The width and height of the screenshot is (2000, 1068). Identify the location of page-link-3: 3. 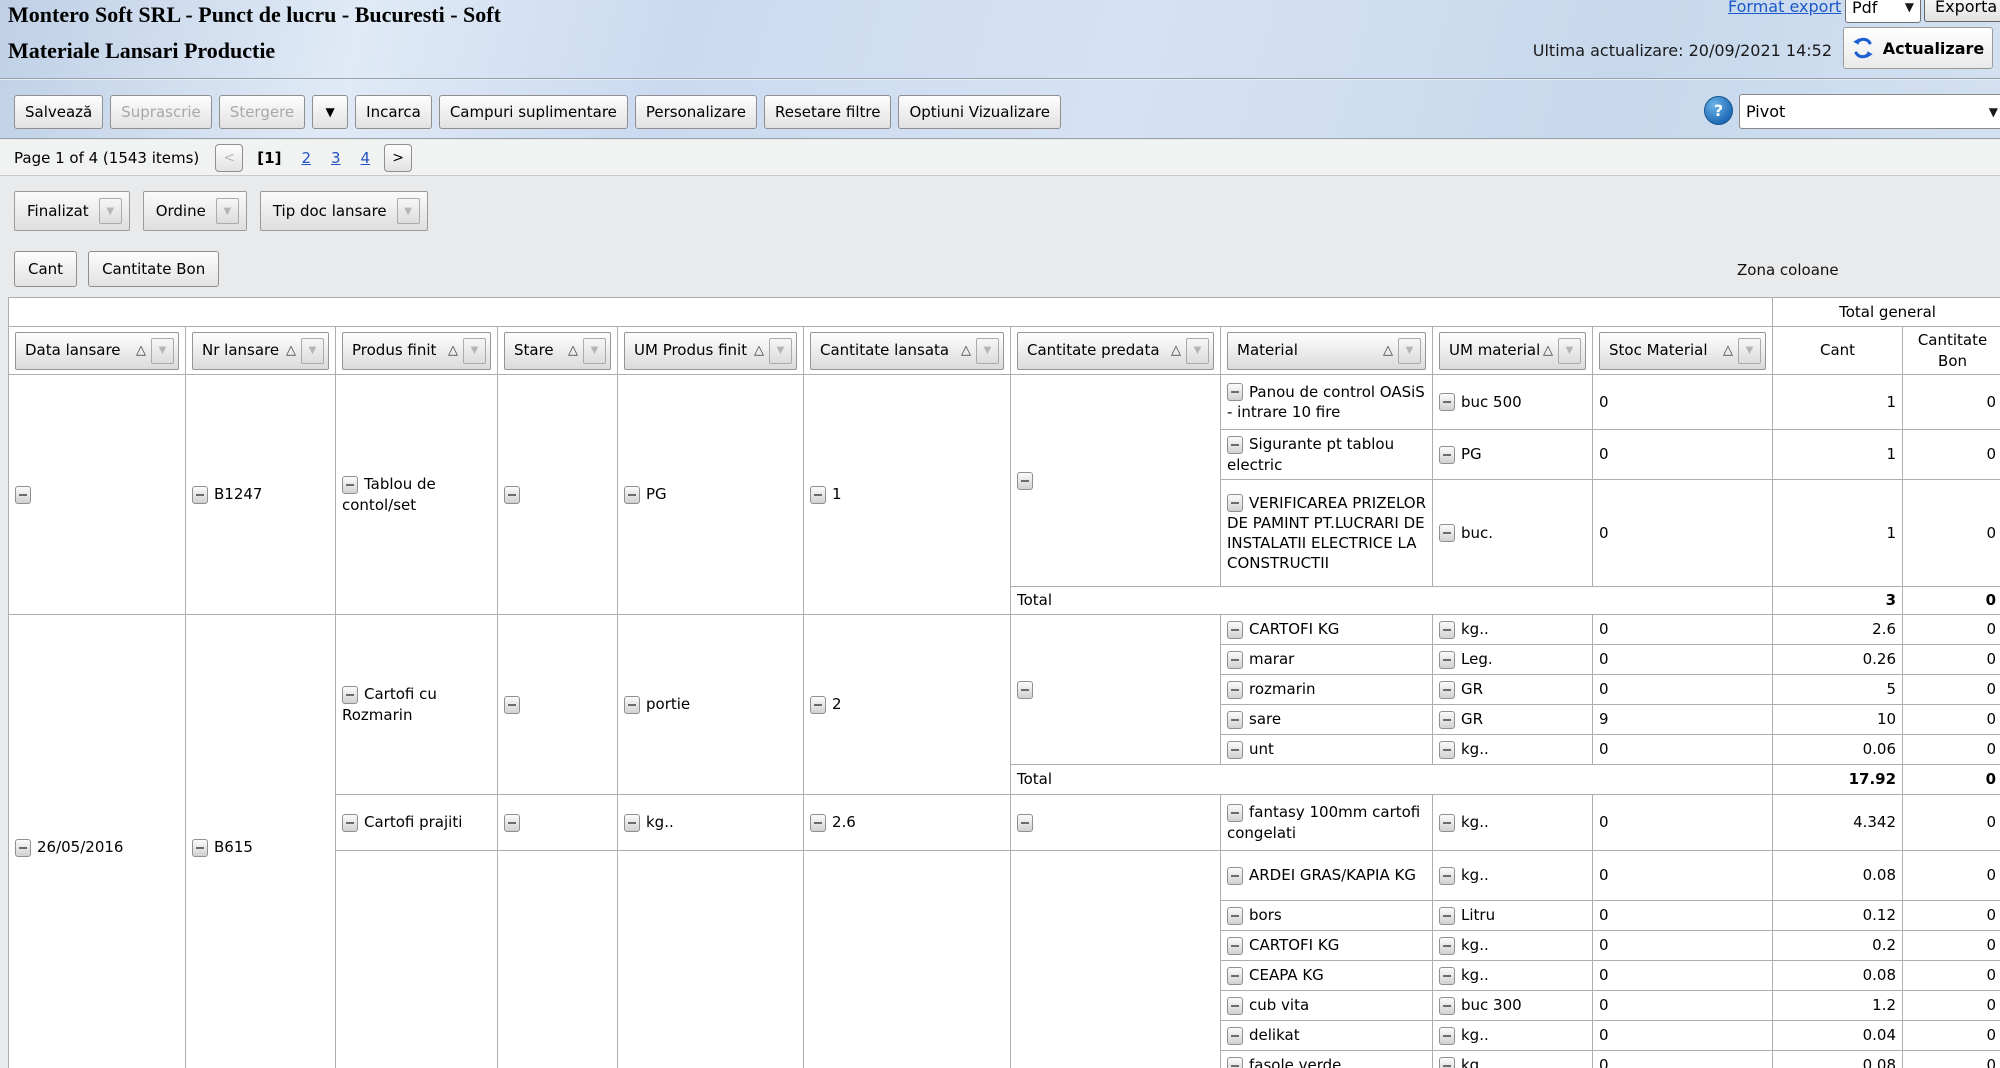
(335, 157).